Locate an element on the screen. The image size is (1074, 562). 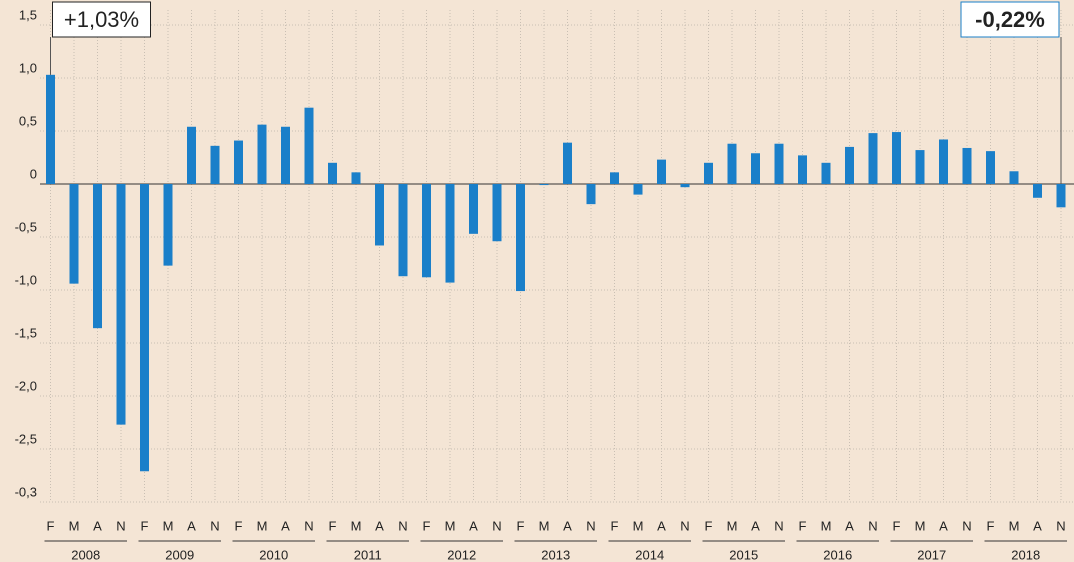
year-label: 2012 is located at coordinates (461, 554).